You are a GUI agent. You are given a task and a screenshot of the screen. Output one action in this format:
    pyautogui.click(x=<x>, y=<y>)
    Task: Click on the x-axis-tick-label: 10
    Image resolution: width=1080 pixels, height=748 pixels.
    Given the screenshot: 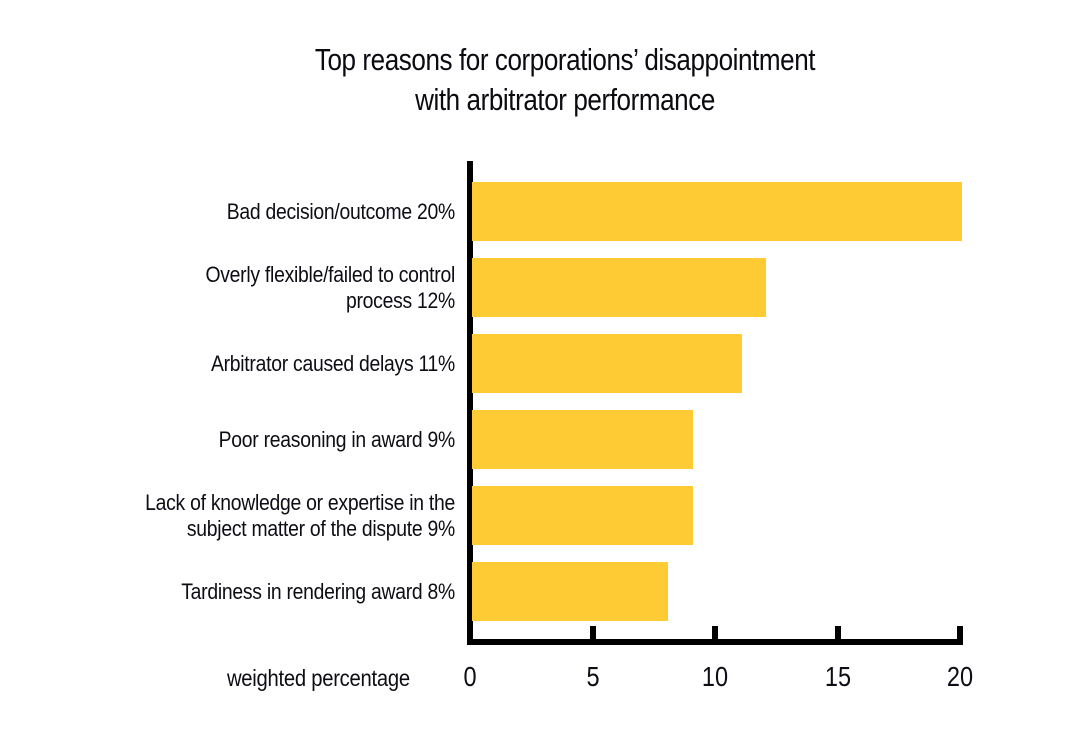 What is the action you would take?
    pyautogui.click(x=715, y=676)
    